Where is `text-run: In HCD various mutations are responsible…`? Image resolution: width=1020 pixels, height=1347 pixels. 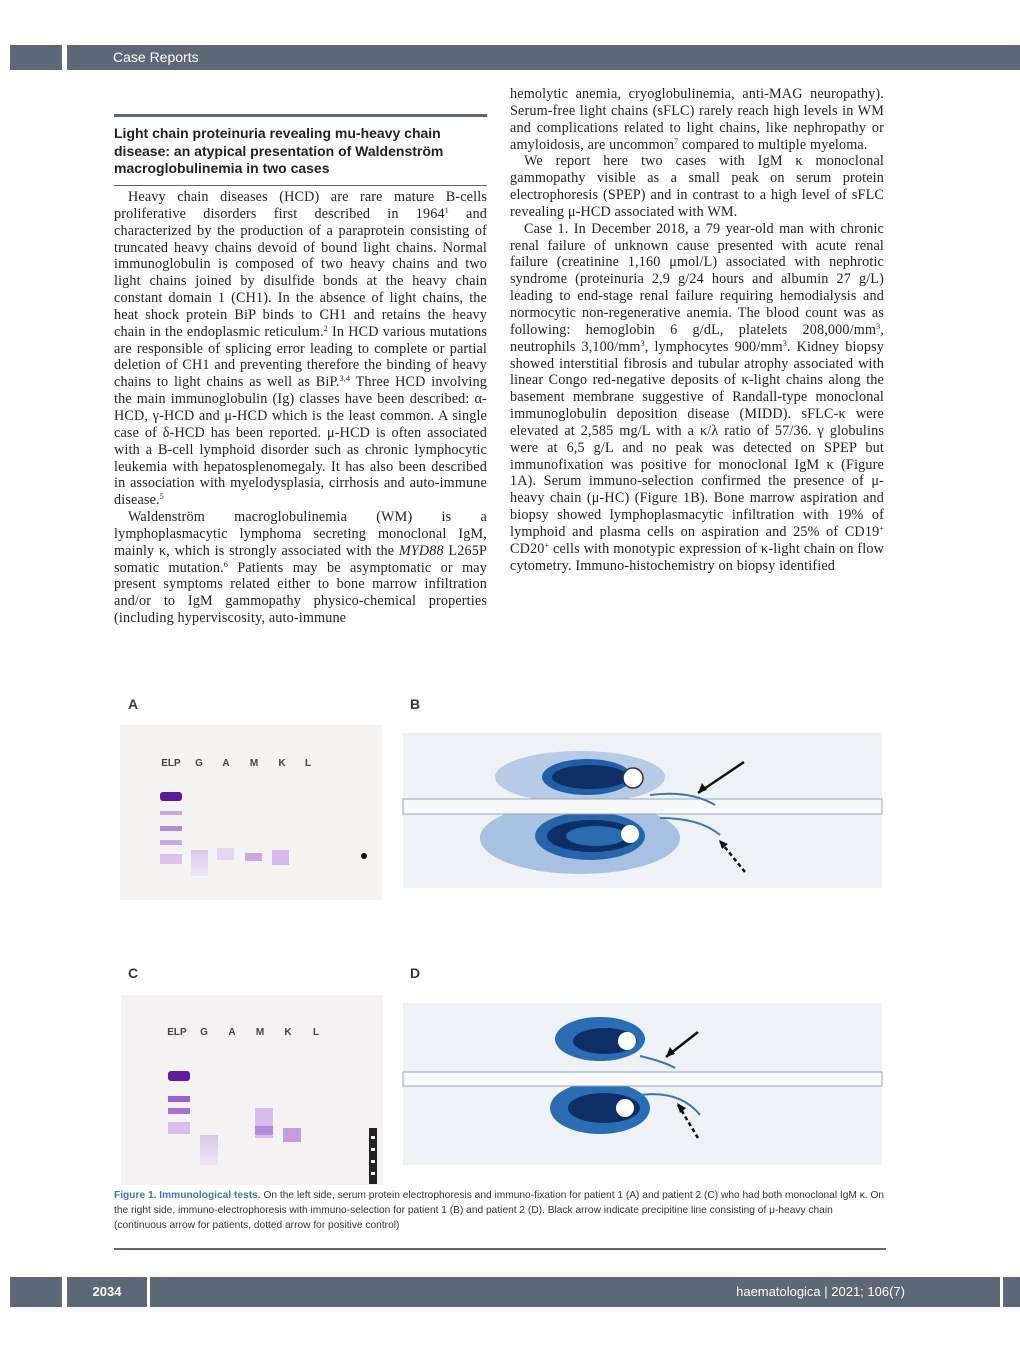 text-run: In HCD various mutations are responsible… is located at coordinates (300, 357).